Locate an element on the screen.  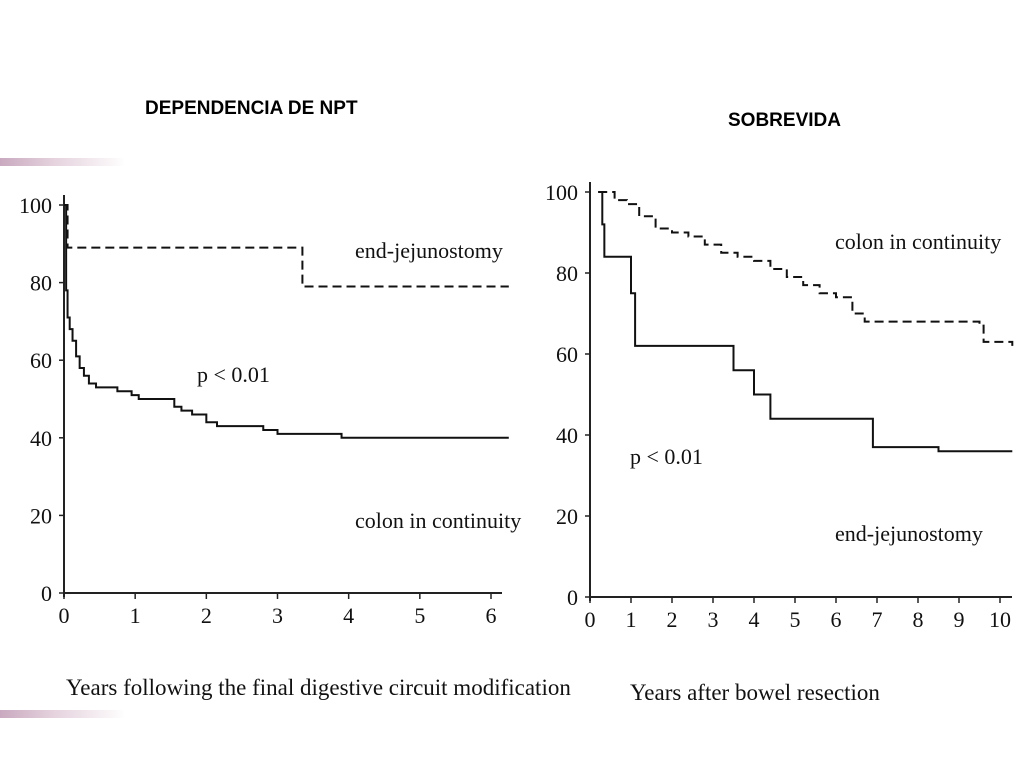
slide-title-right: SOBREVIDA is located at coordinates (784, 120).